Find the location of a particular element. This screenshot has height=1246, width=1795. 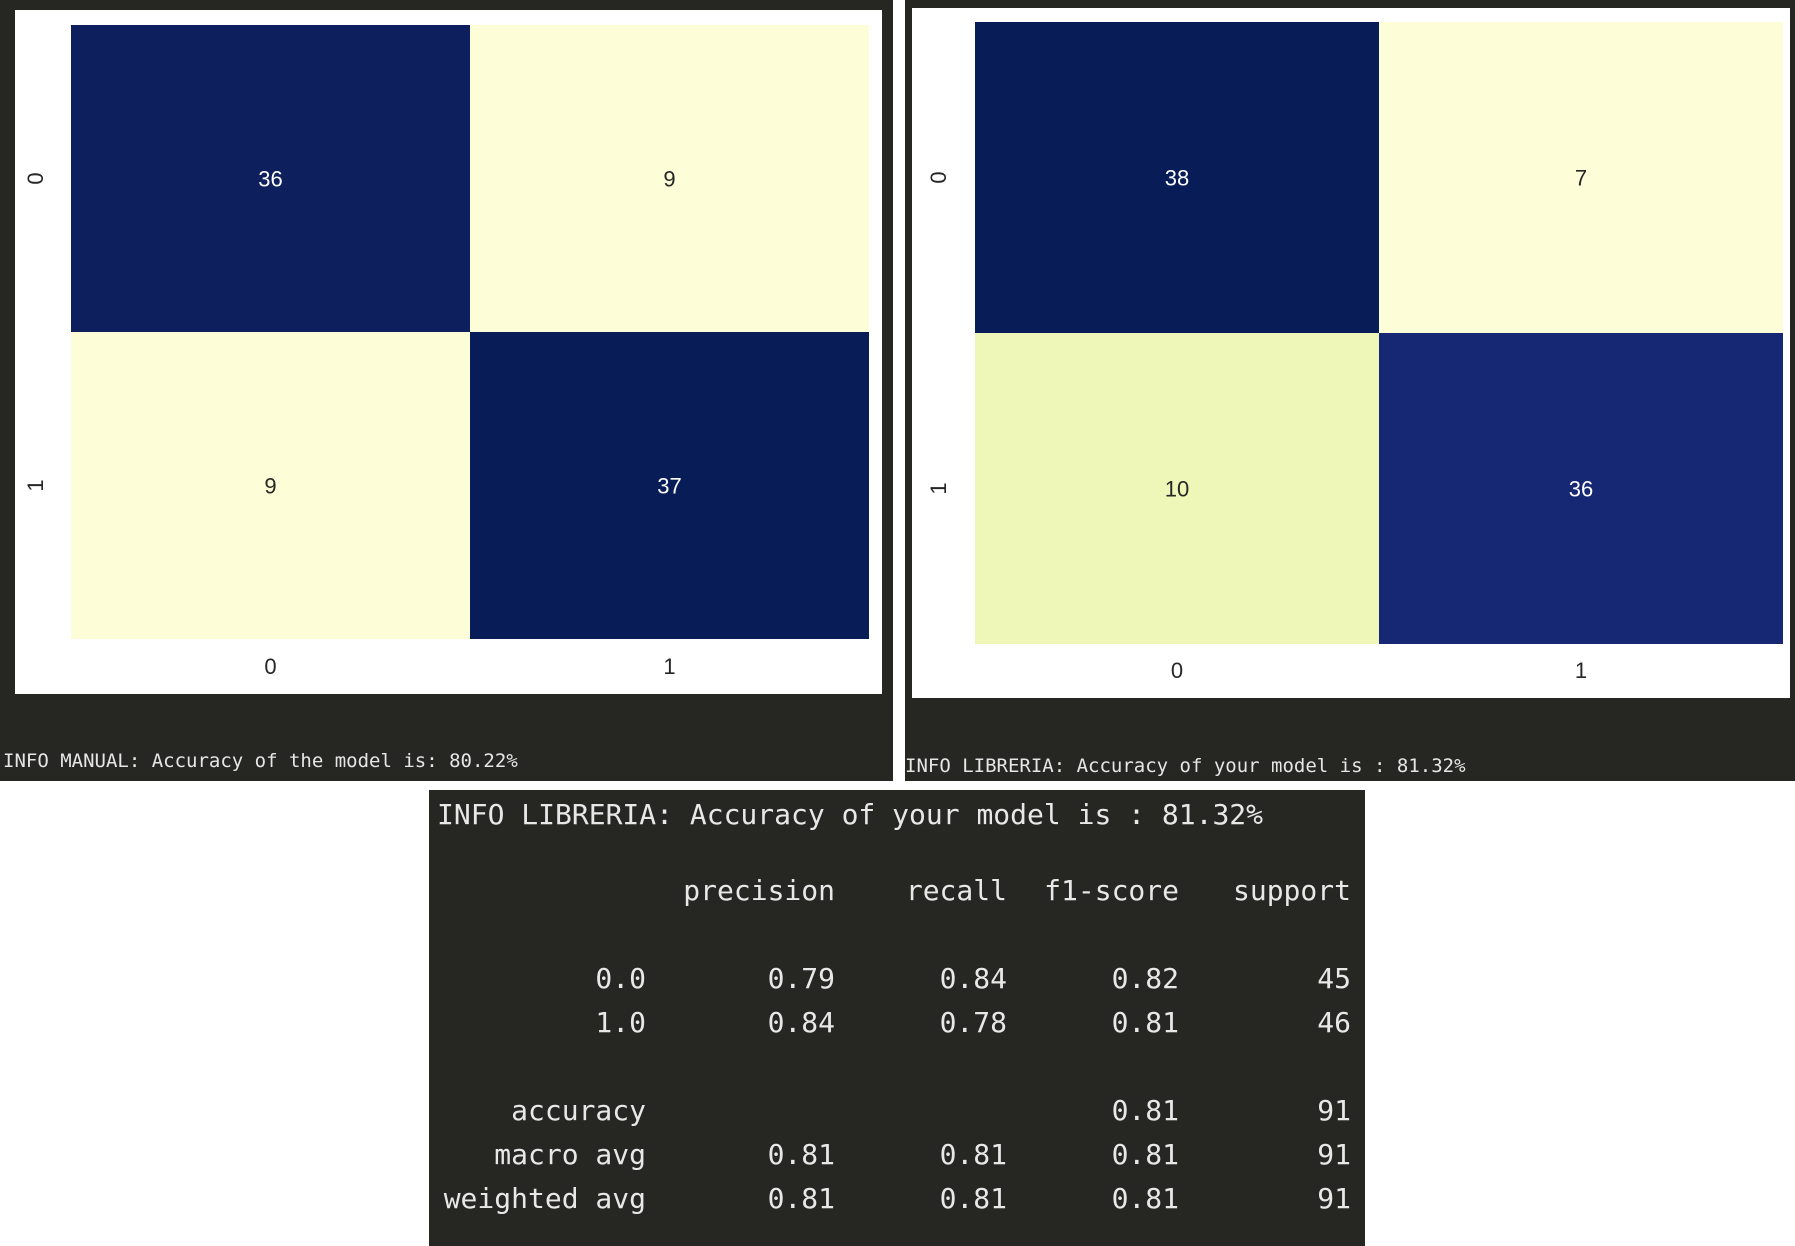

row-label: accuracy is located at coordinates (578, 1110).